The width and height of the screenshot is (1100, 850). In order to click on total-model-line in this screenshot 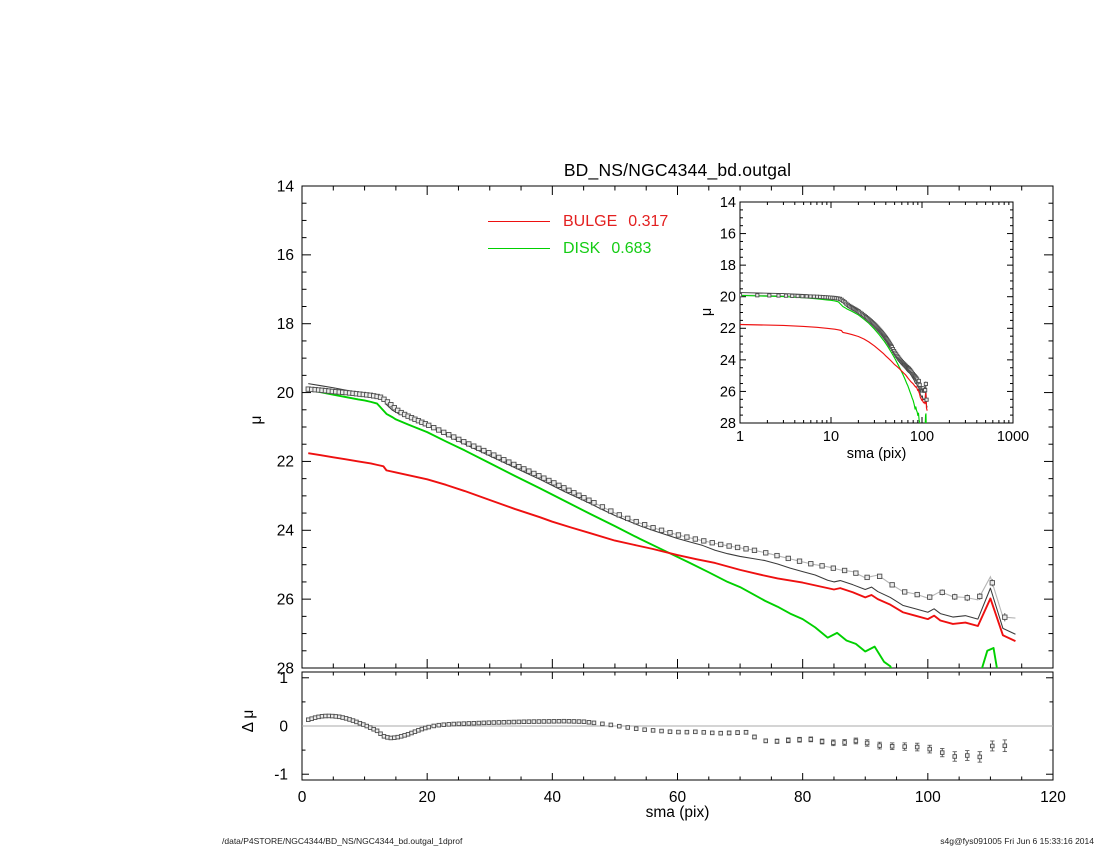, I will do `click(834, 350)`.